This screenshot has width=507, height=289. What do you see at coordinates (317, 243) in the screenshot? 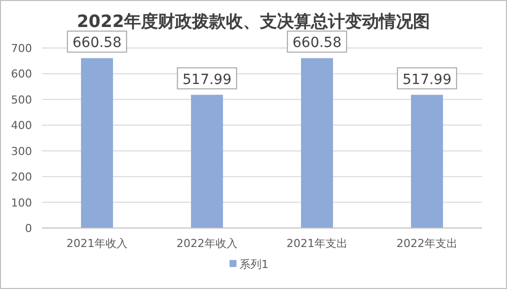
I see `x-tick-label: 2021年支出` at bounding box center [317, 243].